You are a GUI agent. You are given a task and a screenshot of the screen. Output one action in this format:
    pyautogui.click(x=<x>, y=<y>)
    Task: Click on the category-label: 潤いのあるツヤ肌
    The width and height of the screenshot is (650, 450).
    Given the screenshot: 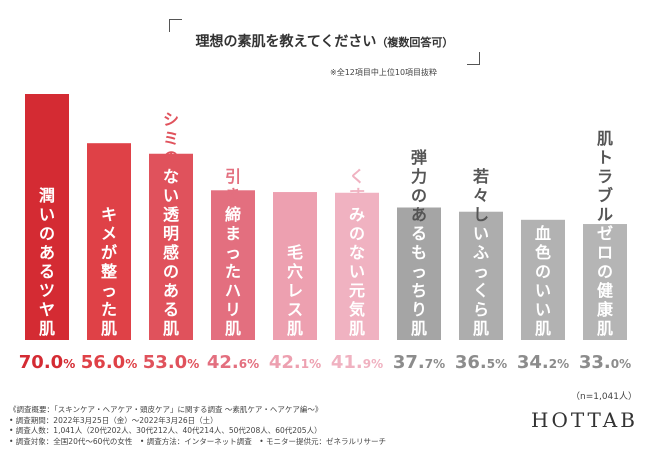 What is the action you would take?
    pyautogui.click(x=47, y=262)
    